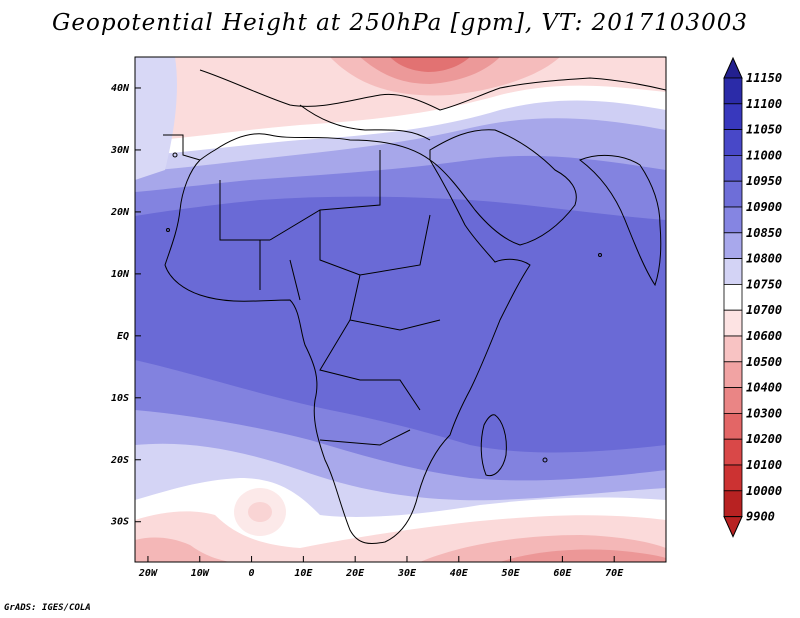 The height and width of the screenshot is (618, 800). Describe the element at coordinates (120, 150) in the screenshot. I see `lat-tick-label: 30N` at that location.